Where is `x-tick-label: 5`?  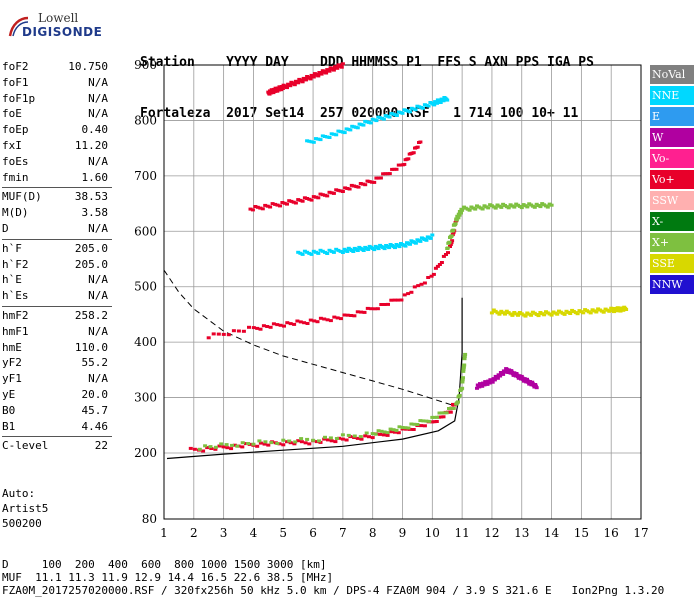 x-tick-label: 5 is located at coordinates (283, 533).